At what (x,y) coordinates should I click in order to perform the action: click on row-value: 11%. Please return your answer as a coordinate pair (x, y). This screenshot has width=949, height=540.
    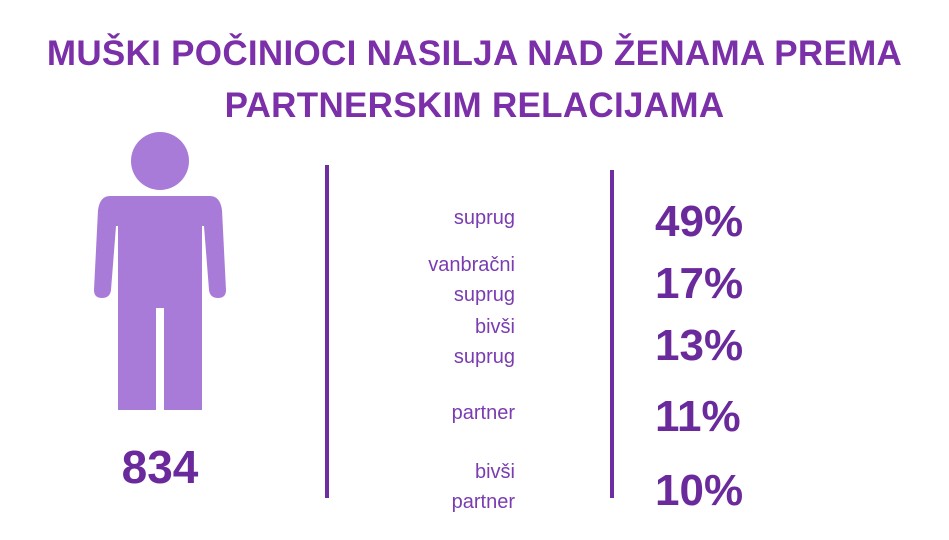
    Looking at the image, I should click on (698, 416).